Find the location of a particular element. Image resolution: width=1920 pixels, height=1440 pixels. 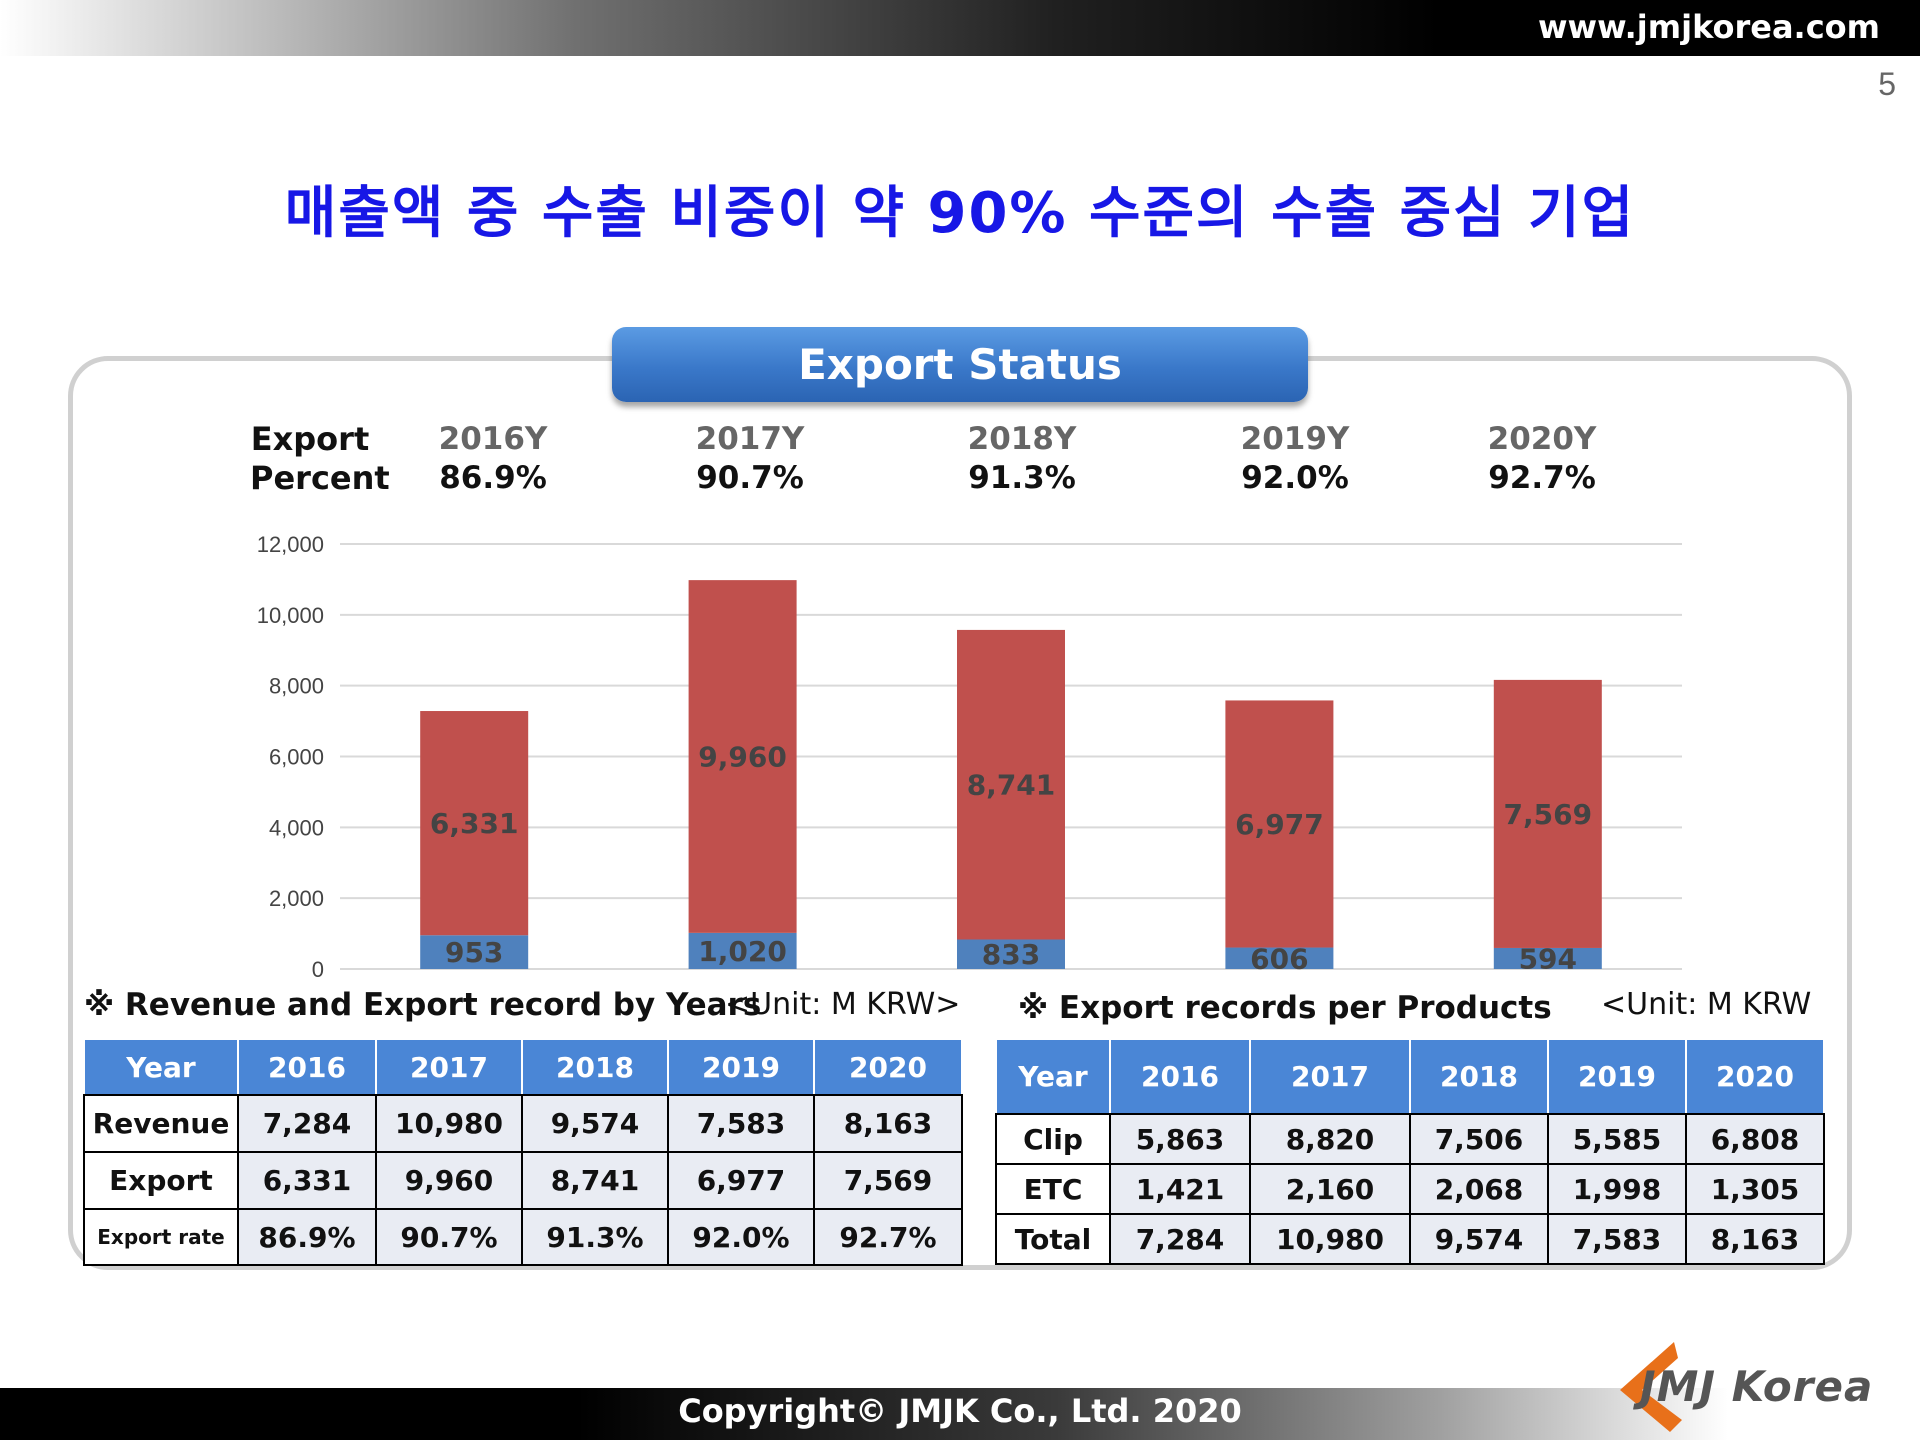

logo-text: JMJ Korea is located at coordinates (1757, 1386).